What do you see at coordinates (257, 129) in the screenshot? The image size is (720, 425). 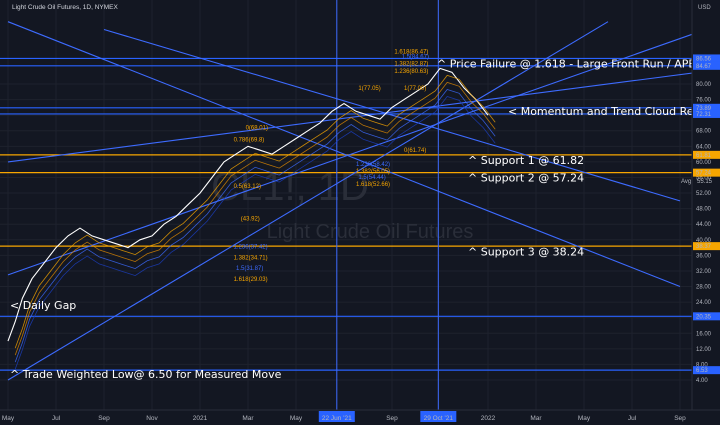 I see `fib-label: 0(68.01)` at bounding box center [257, 129].